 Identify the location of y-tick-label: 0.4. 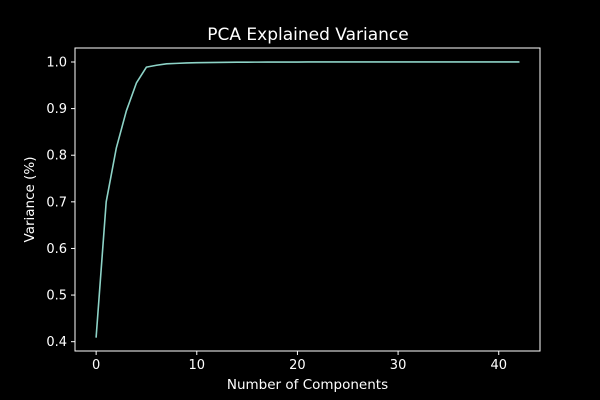
(56, 342).